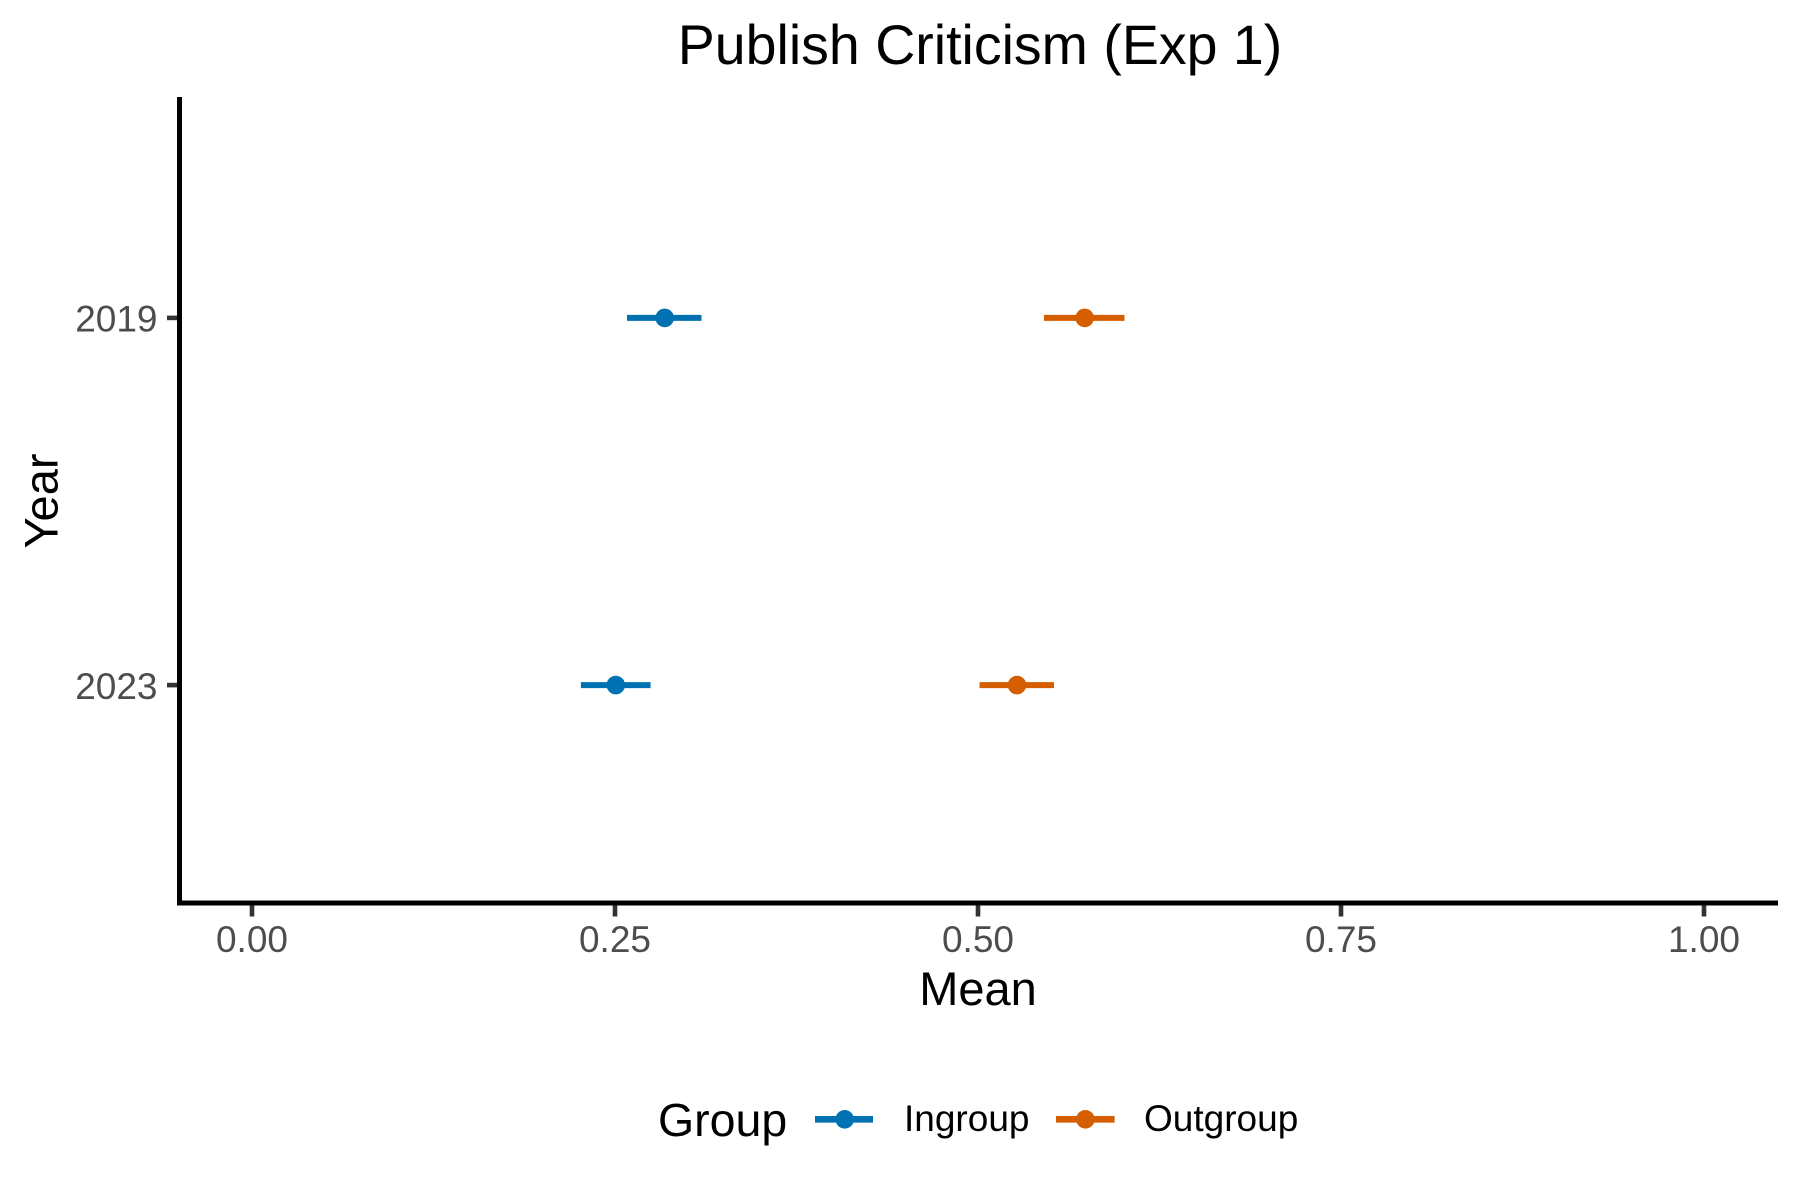 This screenshot has width=1800, height=1200. What do you see at coordinates (978, 988) in the screenshot?
I see `svg-text: Mean` at bounding box center [978, 988].